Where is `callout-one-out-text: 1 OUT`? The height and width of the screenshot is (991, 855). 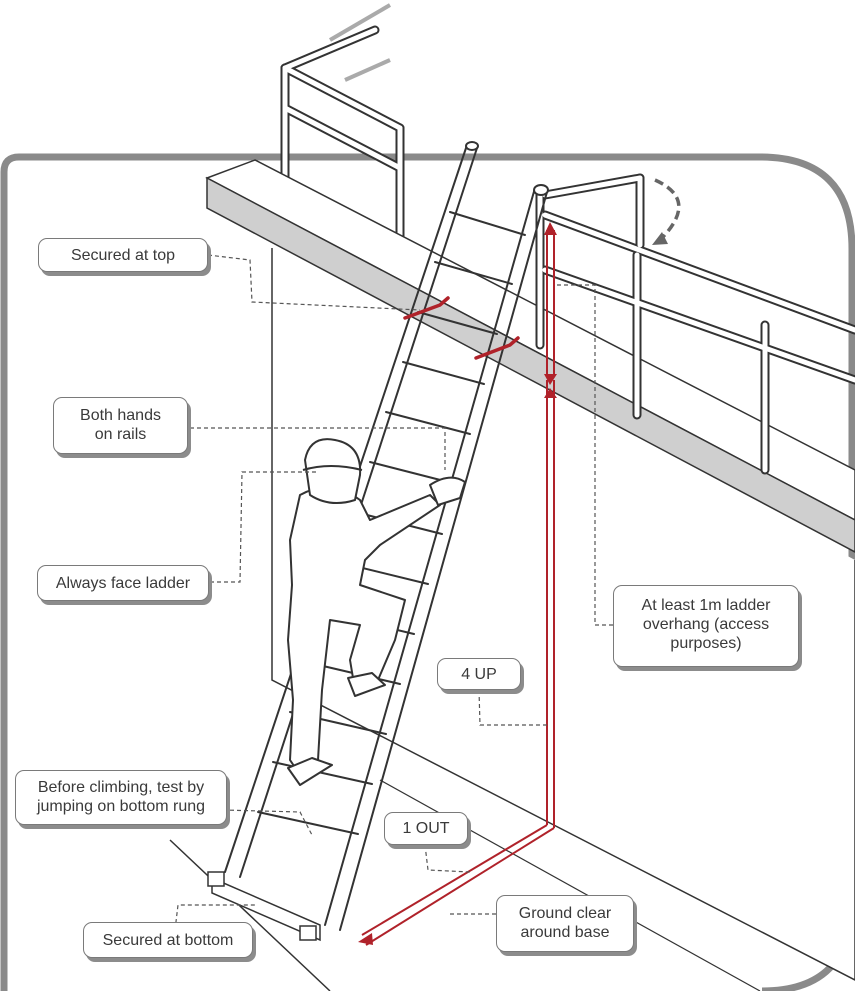
callout-one-out-text: 1 OUT is located at coordinates (426, 828).